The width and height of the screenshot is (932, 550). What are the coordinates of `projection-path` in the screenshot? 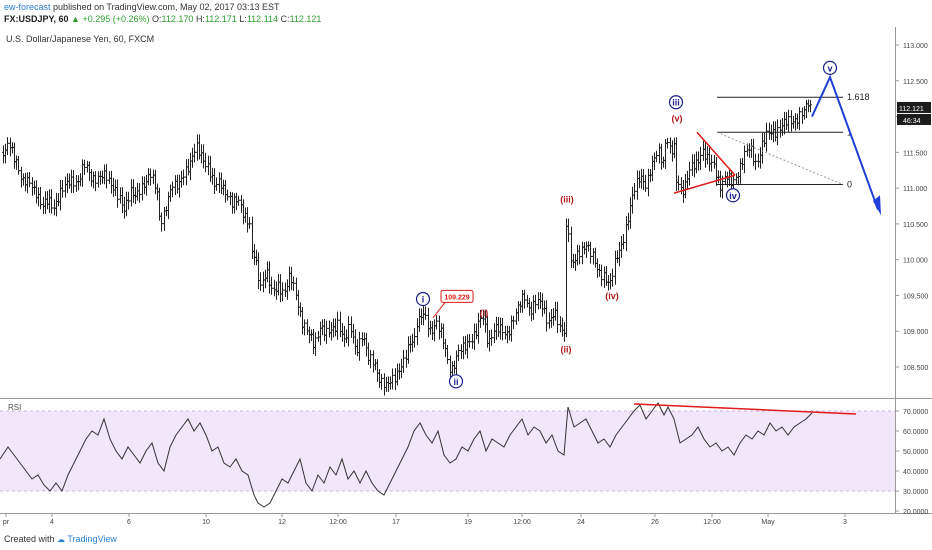 It's located at (845, 142).